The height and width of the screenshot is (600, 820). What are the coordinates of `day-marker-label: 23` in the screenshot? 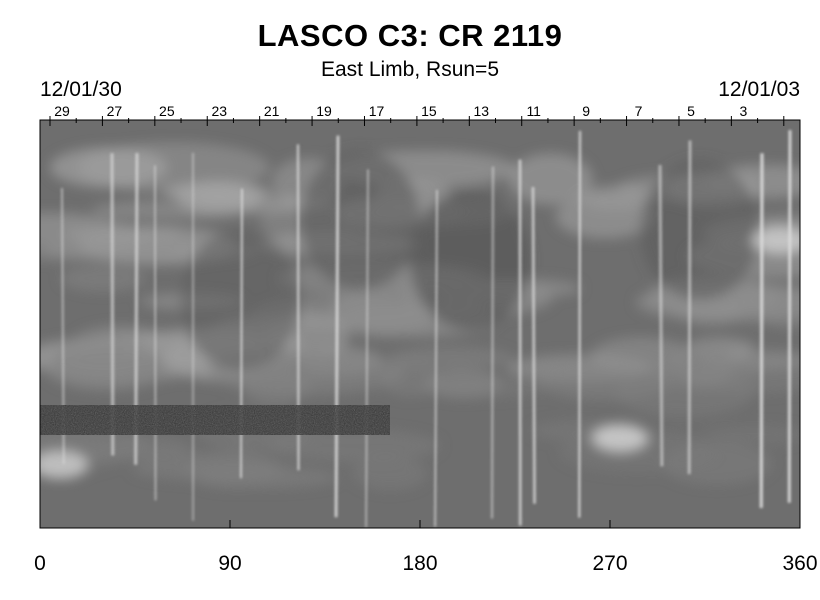 It's located at (219, 111).